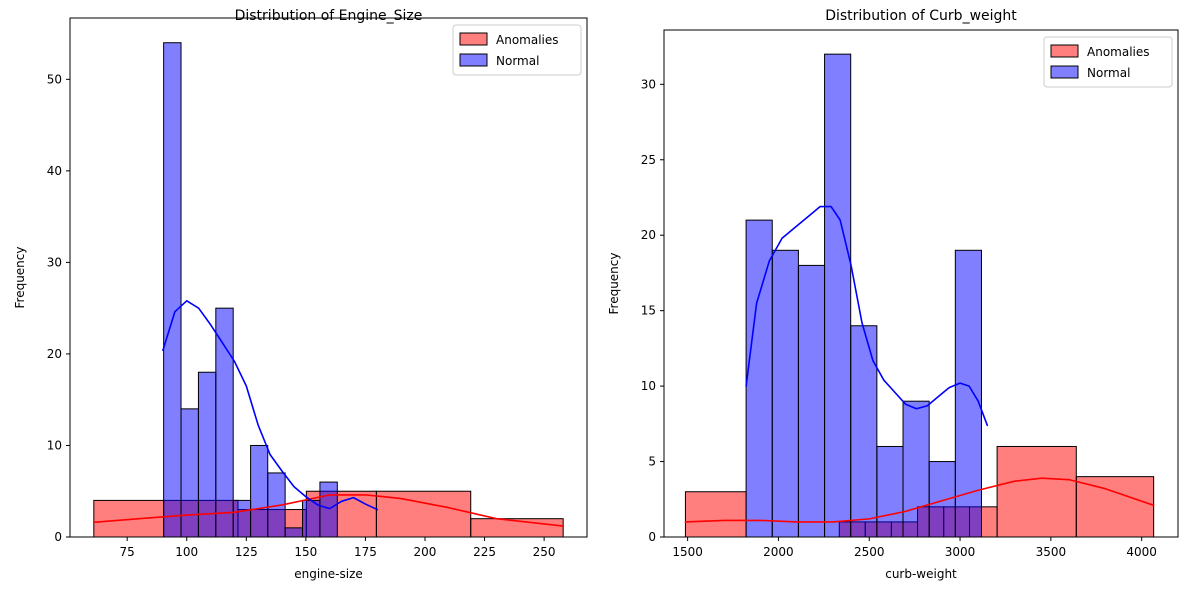 The image size is (1189, 590). Describe the element at coordinates (1051, 552) in the screenshot. I see `x-tick-label: 3500` at that location.